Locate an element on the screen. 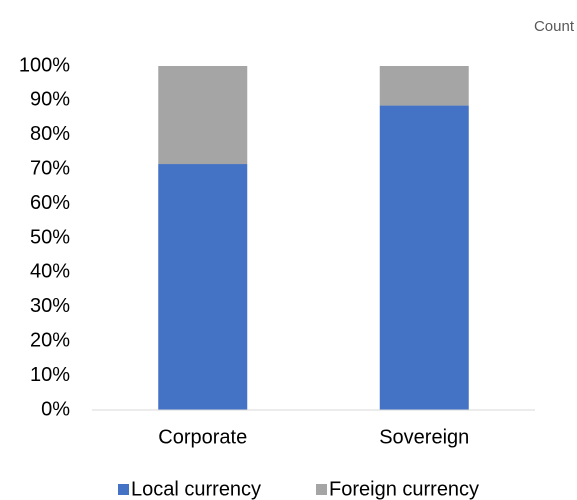 The width and height of the screenshot is (577, 500). y-tick-label: 70% is located at coordinates (50, 168).